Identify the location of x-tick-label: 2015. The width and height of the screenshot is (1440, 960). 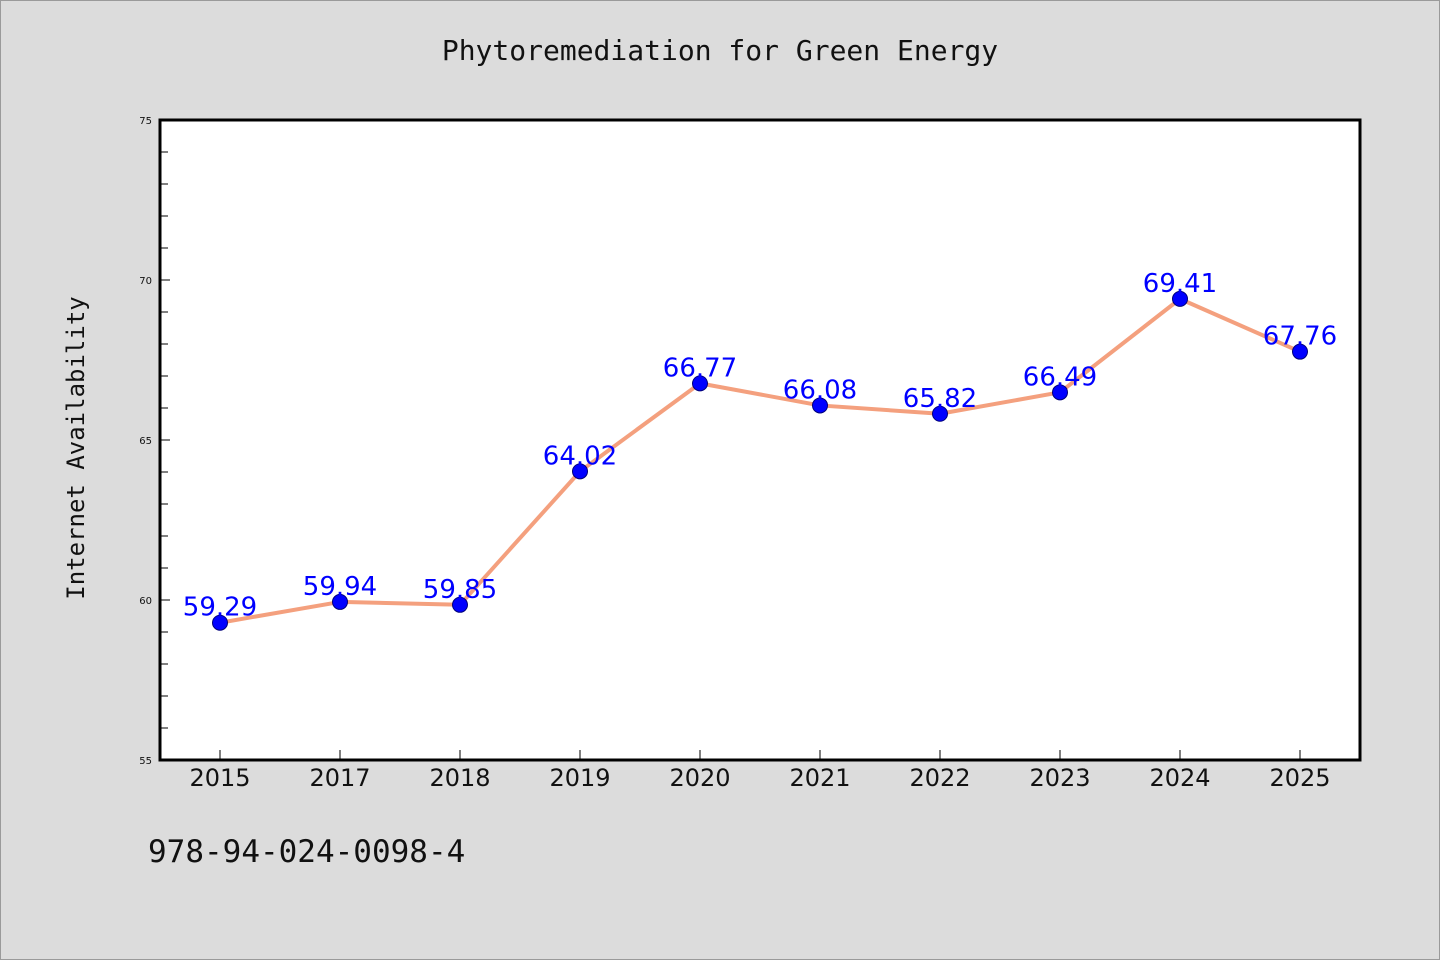
(219, 778).